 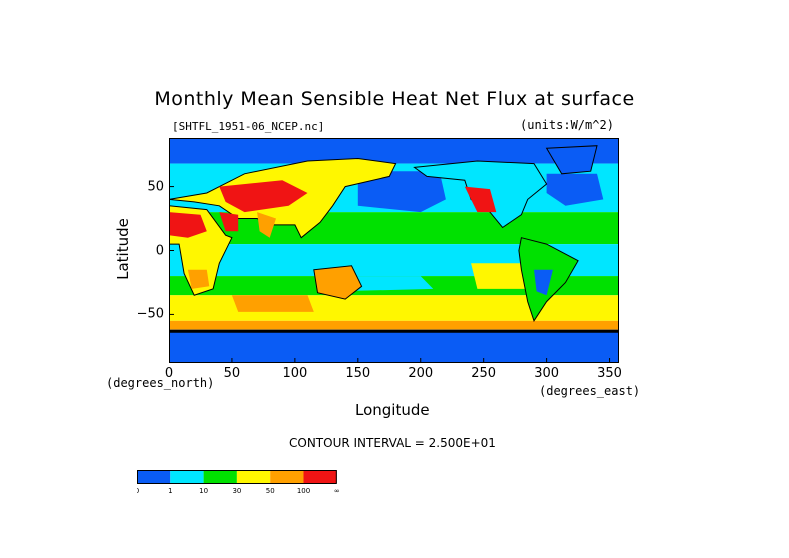 What do you see at coordinates (567, 125) in the screenshot?
I see `units-label: (units:W/m^2)` at bounding box center [567, 125].